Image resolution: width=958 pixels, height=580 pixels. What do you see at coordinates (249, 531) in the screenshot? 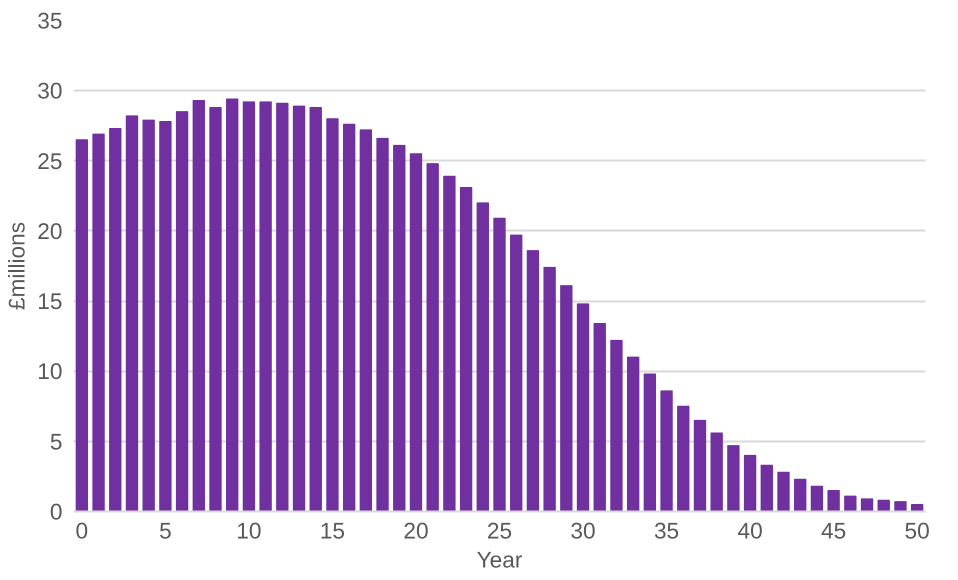
I see `x-tick-label: 10` at bounding box center [249, 531].